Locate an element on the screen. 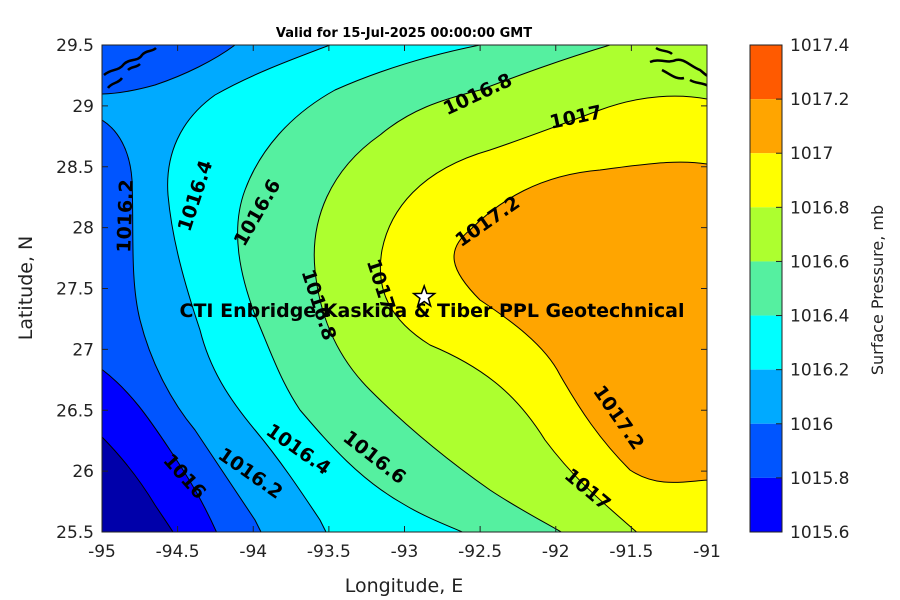  coastline is located at coordinates (405, 67).